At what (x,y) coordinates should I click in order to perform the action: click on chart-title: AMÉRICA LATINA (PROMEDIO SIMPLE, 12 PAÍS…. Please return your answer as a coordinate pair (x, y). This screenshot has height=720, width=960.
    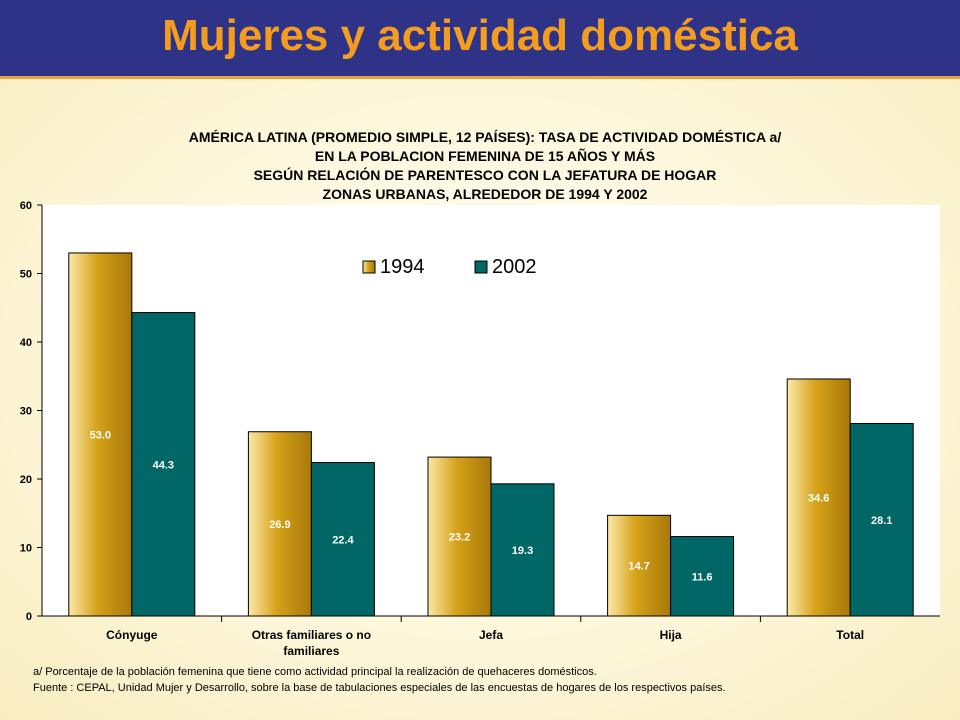
    Looking at the image, I should click on (485, 166).